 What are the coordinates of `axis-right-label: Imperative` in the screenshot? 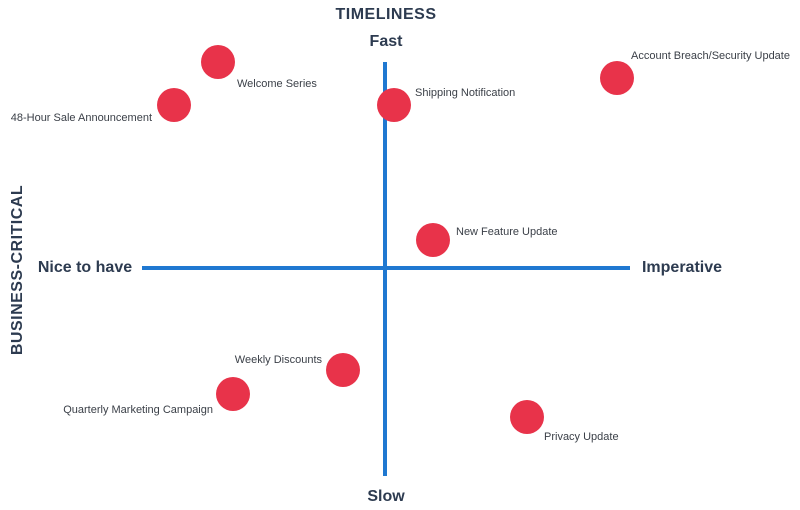 It's located at (682, 267).